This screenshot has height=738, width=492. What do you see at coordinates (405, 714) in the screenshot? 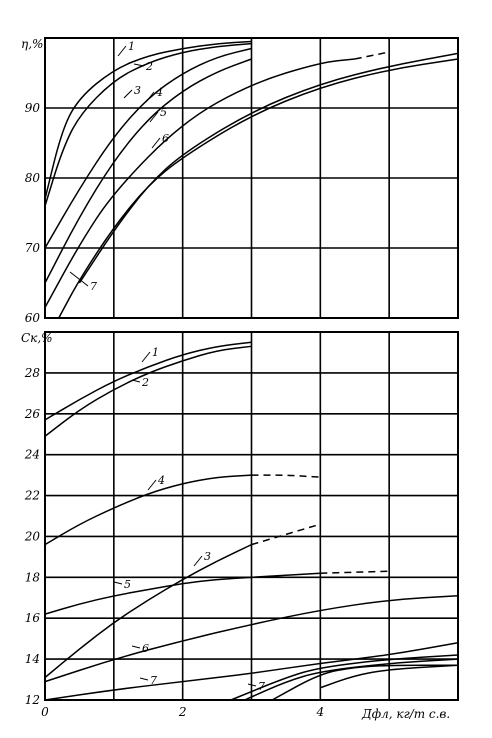
I see `x-axis-label: Дфл, кг/т с.в.` at bounding box center [405, 714].